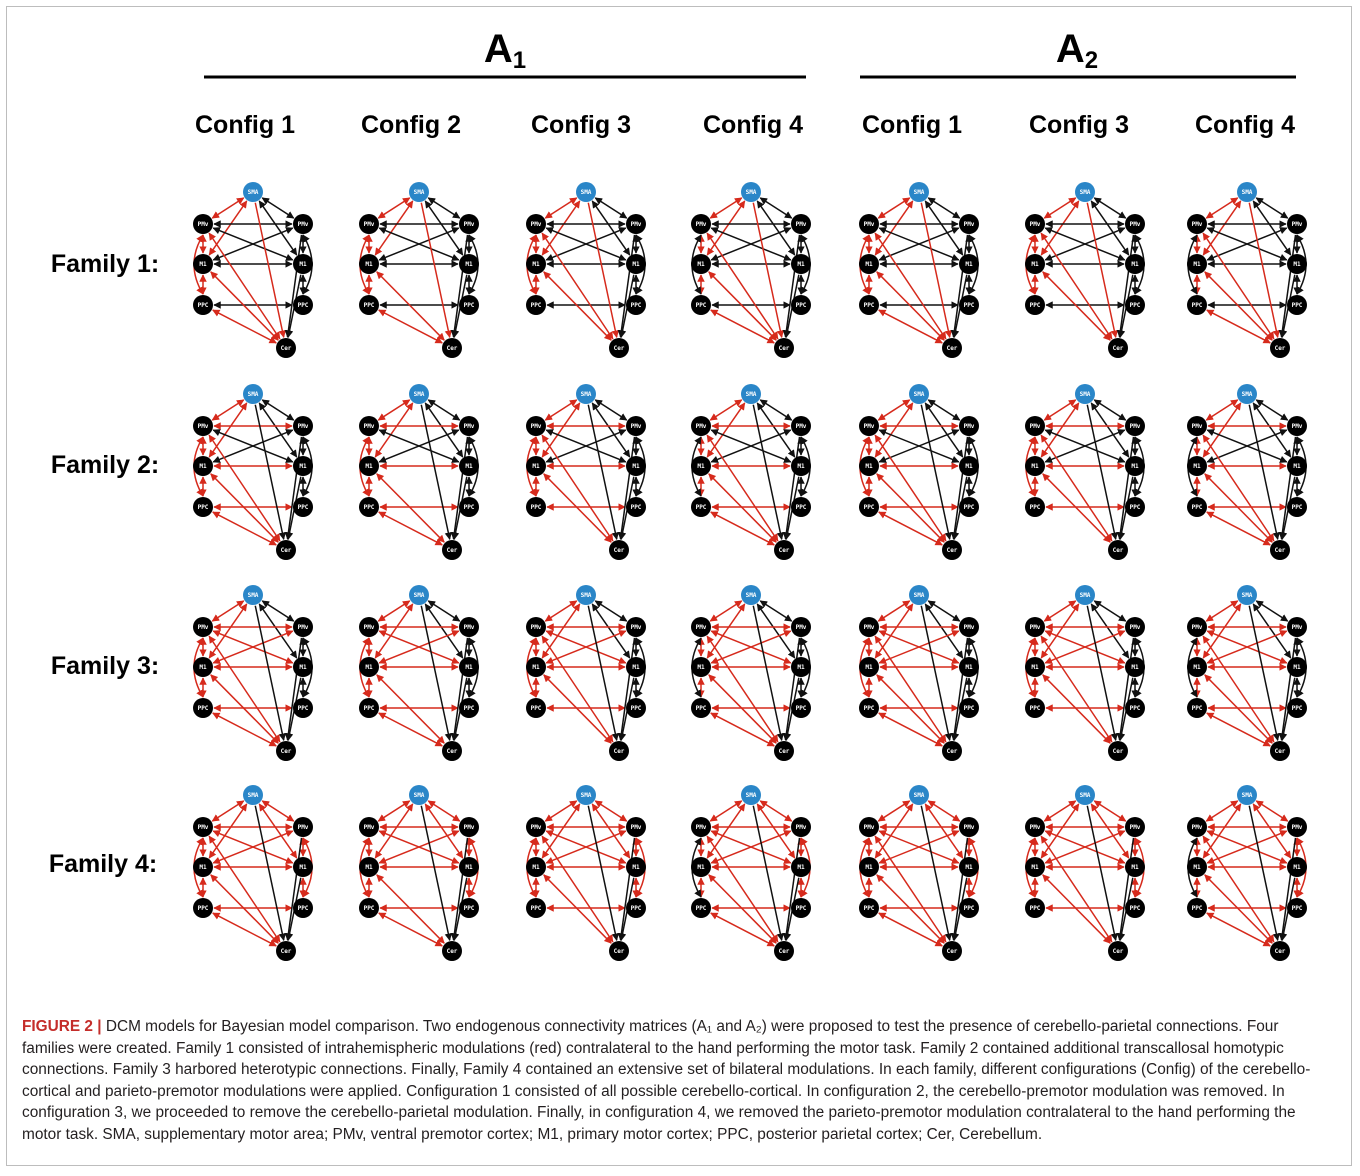  Describe the element at coordinates (105, 264) in the screenshot. I see `family-label: Family 1:` at that location.